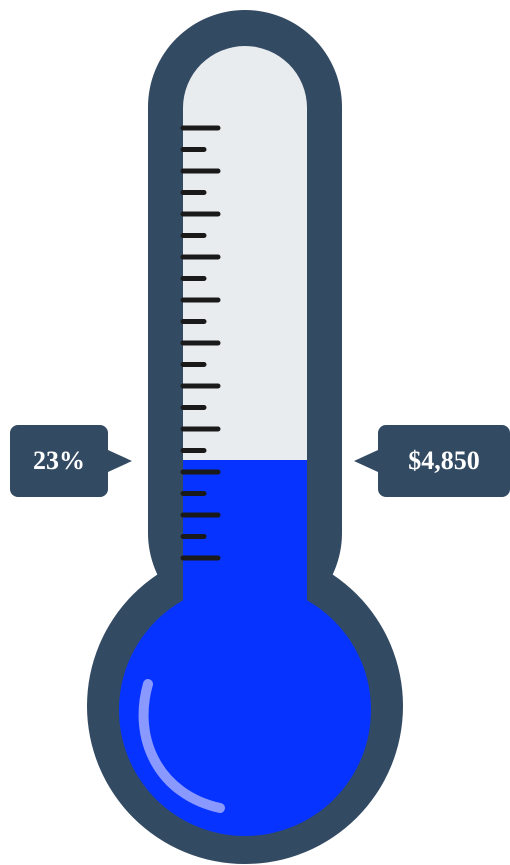  I want to click on amount-label: $4,850, so click(444, 460).